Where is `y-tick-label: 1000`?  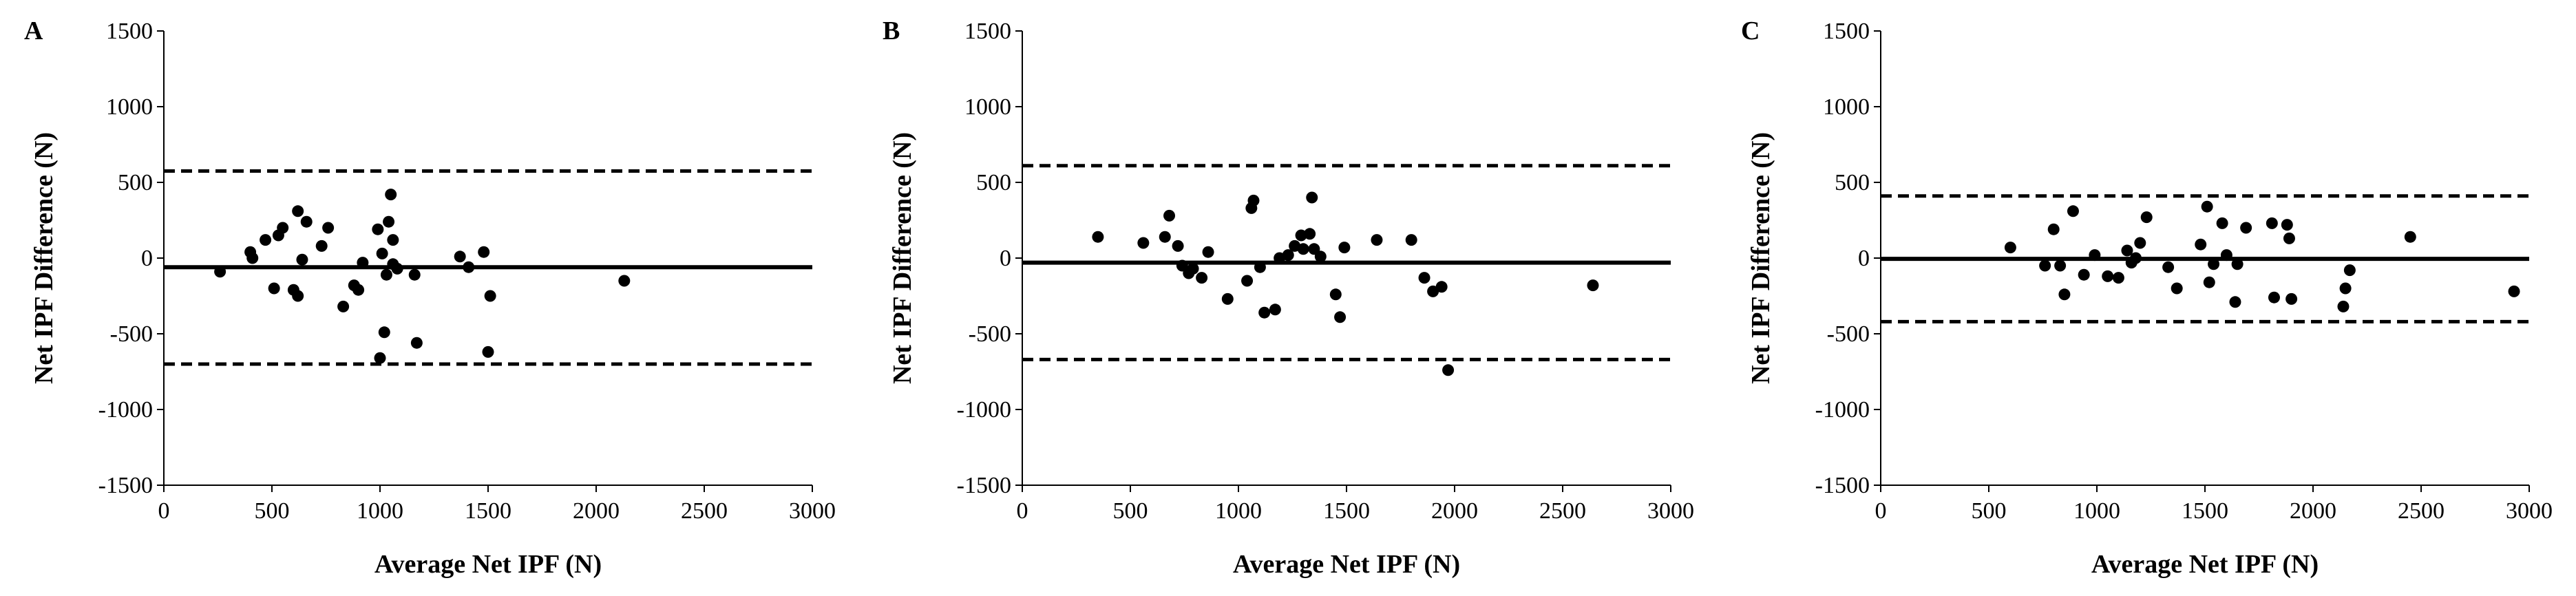
y-tick-label: 1000 is located at coordinates (130, 107).